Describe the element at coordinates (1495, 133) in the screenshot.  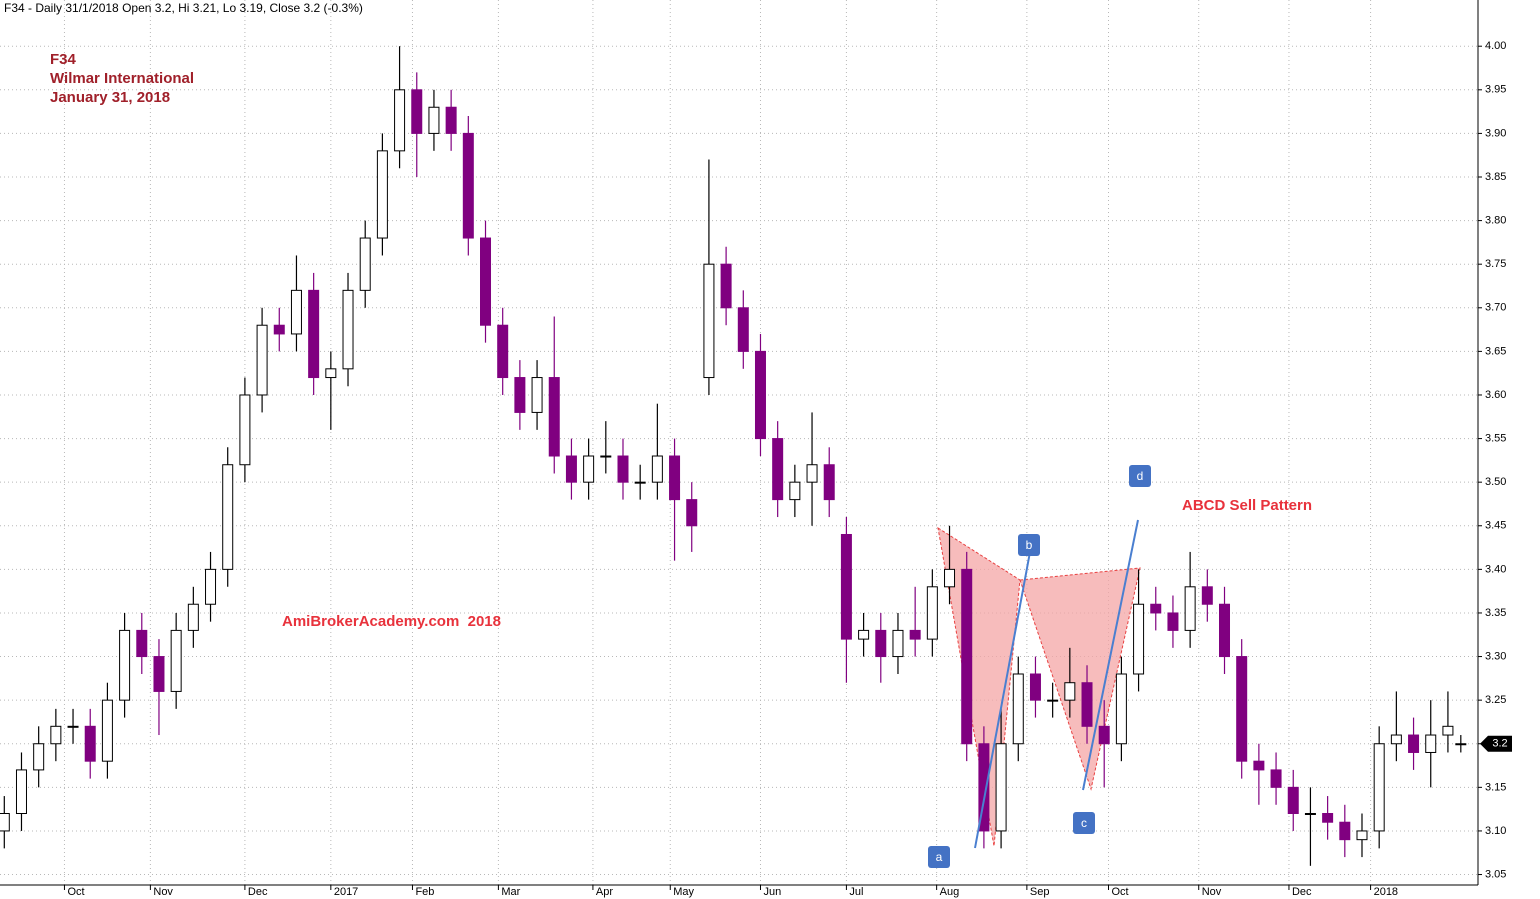
I see `y-tick-label: 3.90` at that location.